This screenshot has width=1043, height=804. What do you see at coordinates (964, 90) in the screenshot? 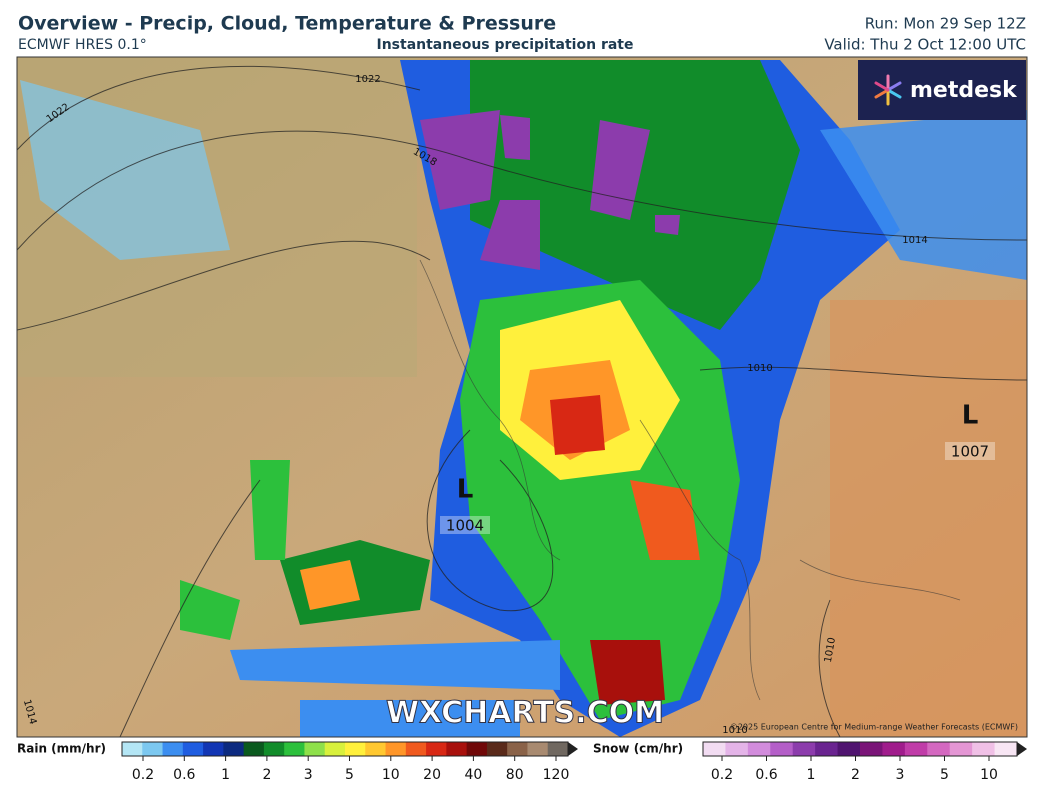
I see `logo-text: metdesk` at bounding box center [964, 90].